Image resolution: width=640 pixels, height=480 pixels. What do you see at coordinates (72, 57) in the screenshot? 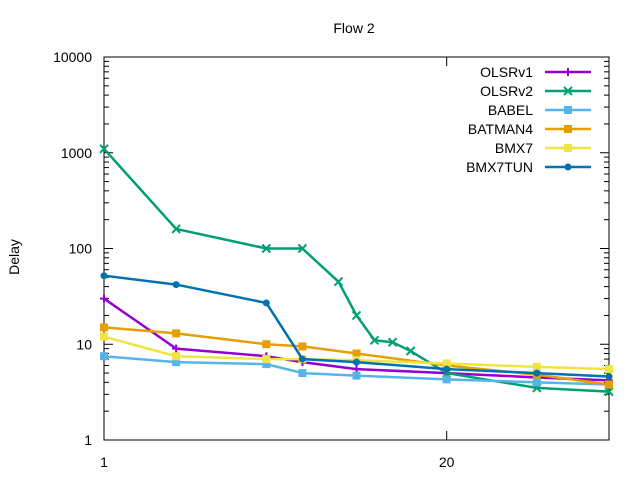
I see `y-tick-label: 10000` at bounding box center [72, 57].